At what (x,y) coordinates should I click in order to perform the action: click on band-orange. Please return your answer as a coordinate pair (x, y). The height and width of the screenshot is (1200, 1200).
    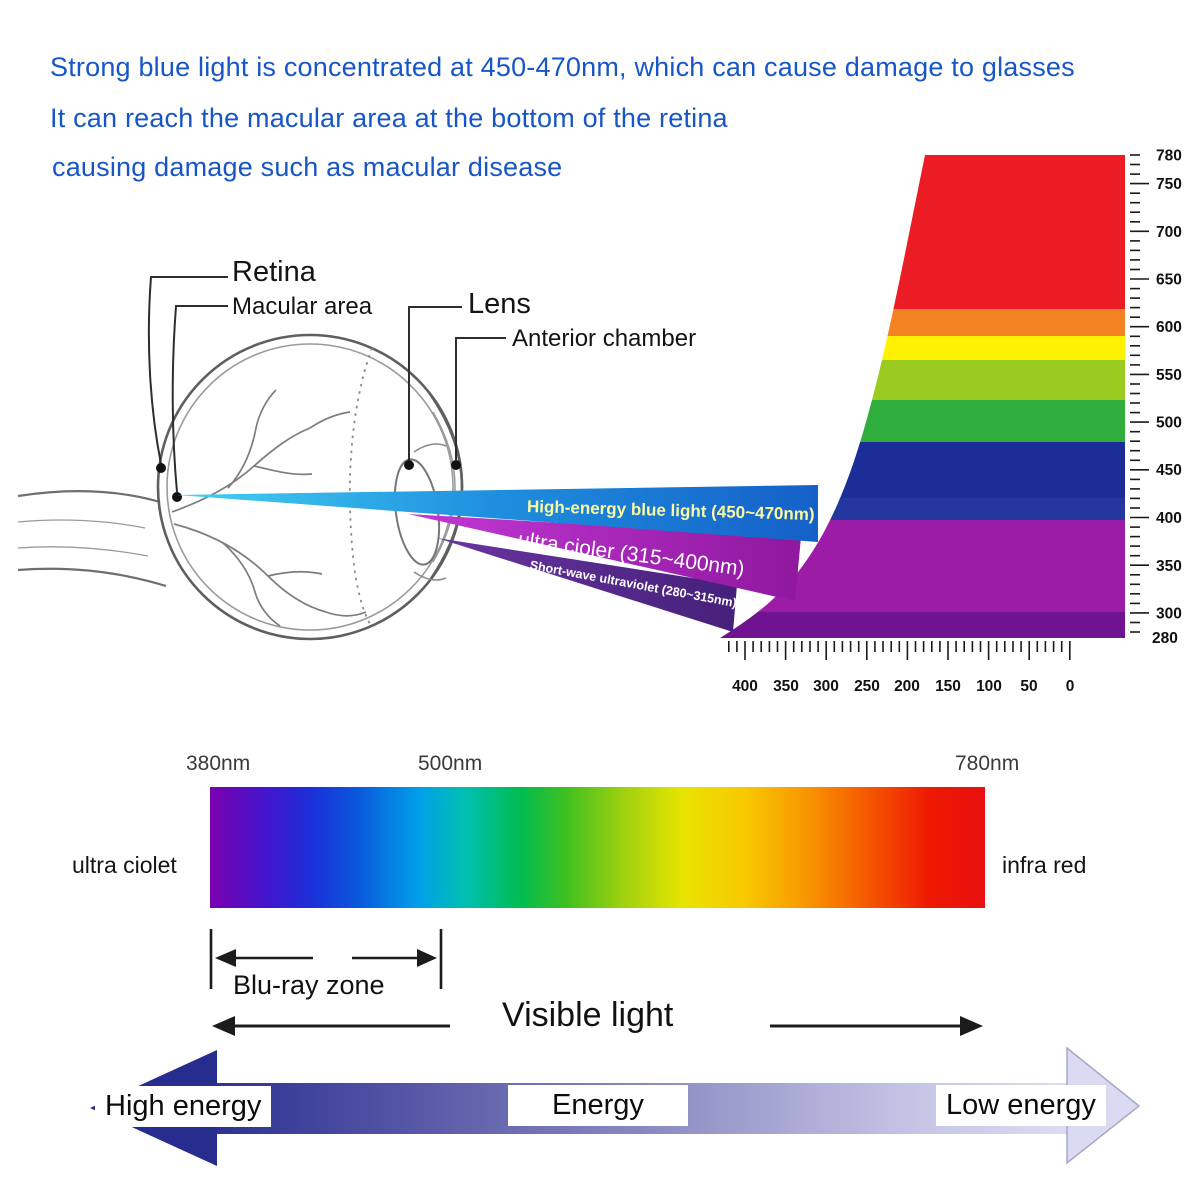
    Looking at the image, I should click on (922, 322).